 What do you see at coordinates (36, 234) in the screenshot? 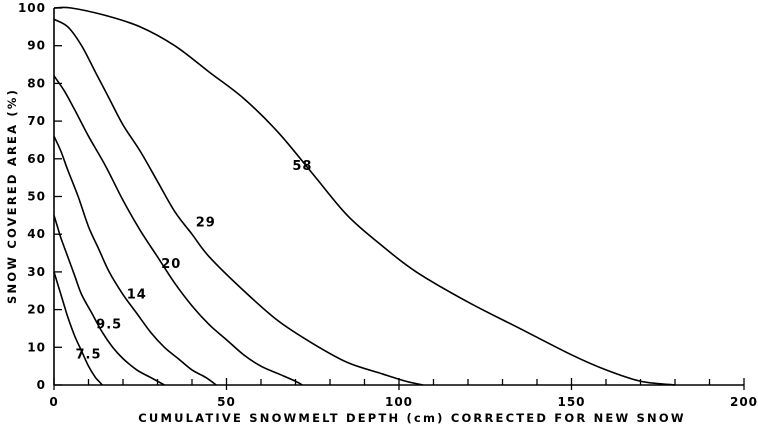
I see `y-tick-label: 40` at bounding box center [36, 234].